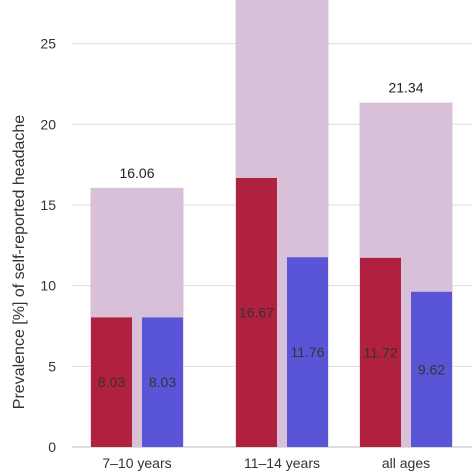 Image resolution: width=474 pixels, height=474 pixels. I want to click on bar-value-label: 9.62, so click(431, 369).